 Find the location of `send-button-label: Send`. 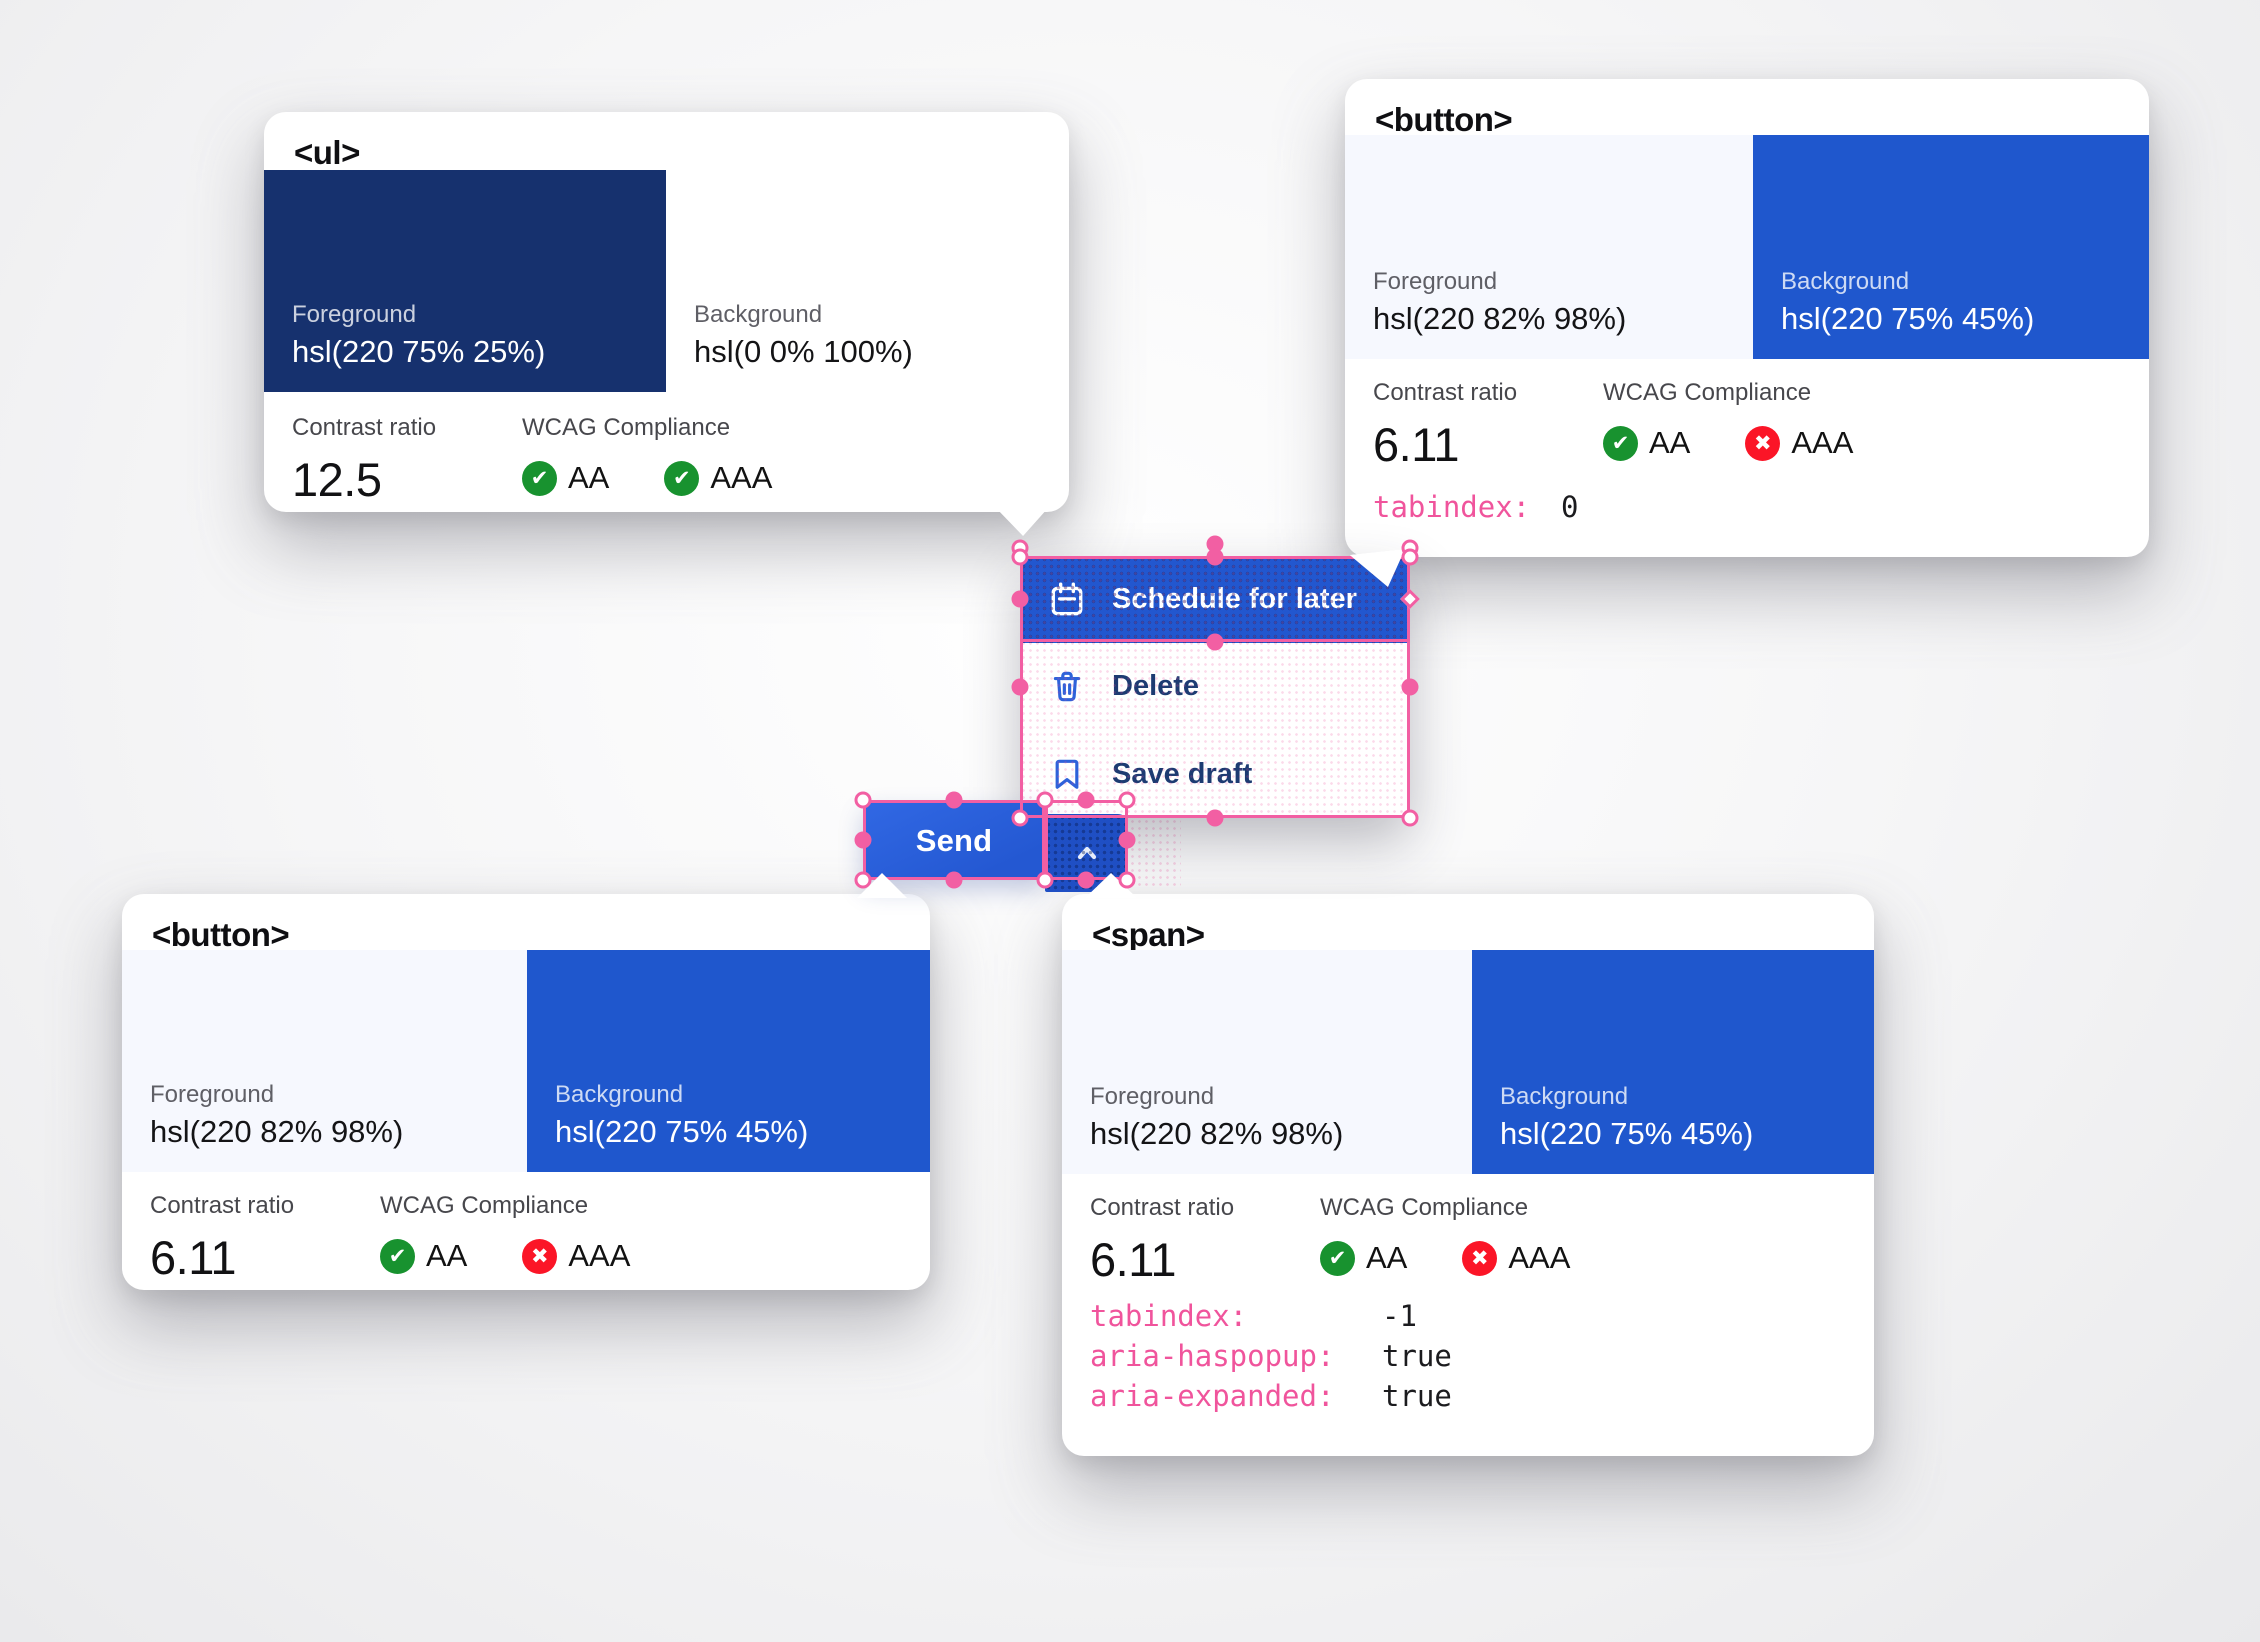

send-button-label: Send is located at coordinates (954, 840).